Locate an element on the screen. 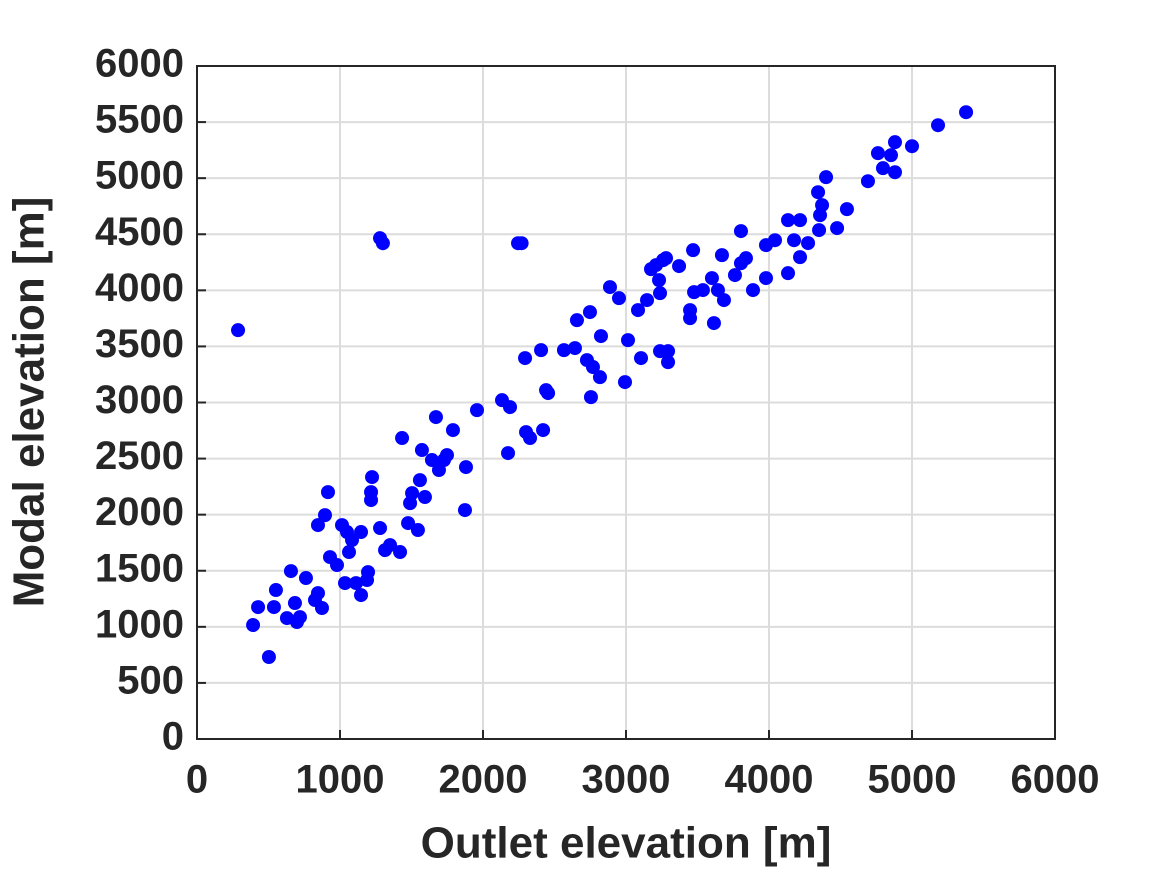  x-tick-label: 3000 is located at coordinates (626, 780).